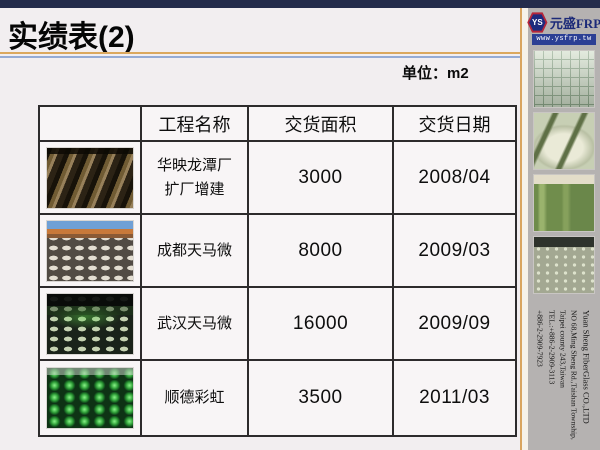  What do you see at coordinates (454, 177) in the screenshot?
I see `delivery-date: 2008/04` at bounding box center [454, 177].